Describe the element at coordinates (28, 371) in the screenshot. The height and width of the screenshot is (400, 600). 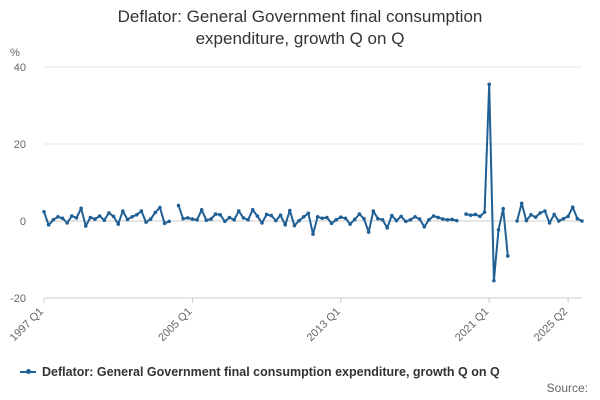
I see `legend-line-marker-icon` at that location.